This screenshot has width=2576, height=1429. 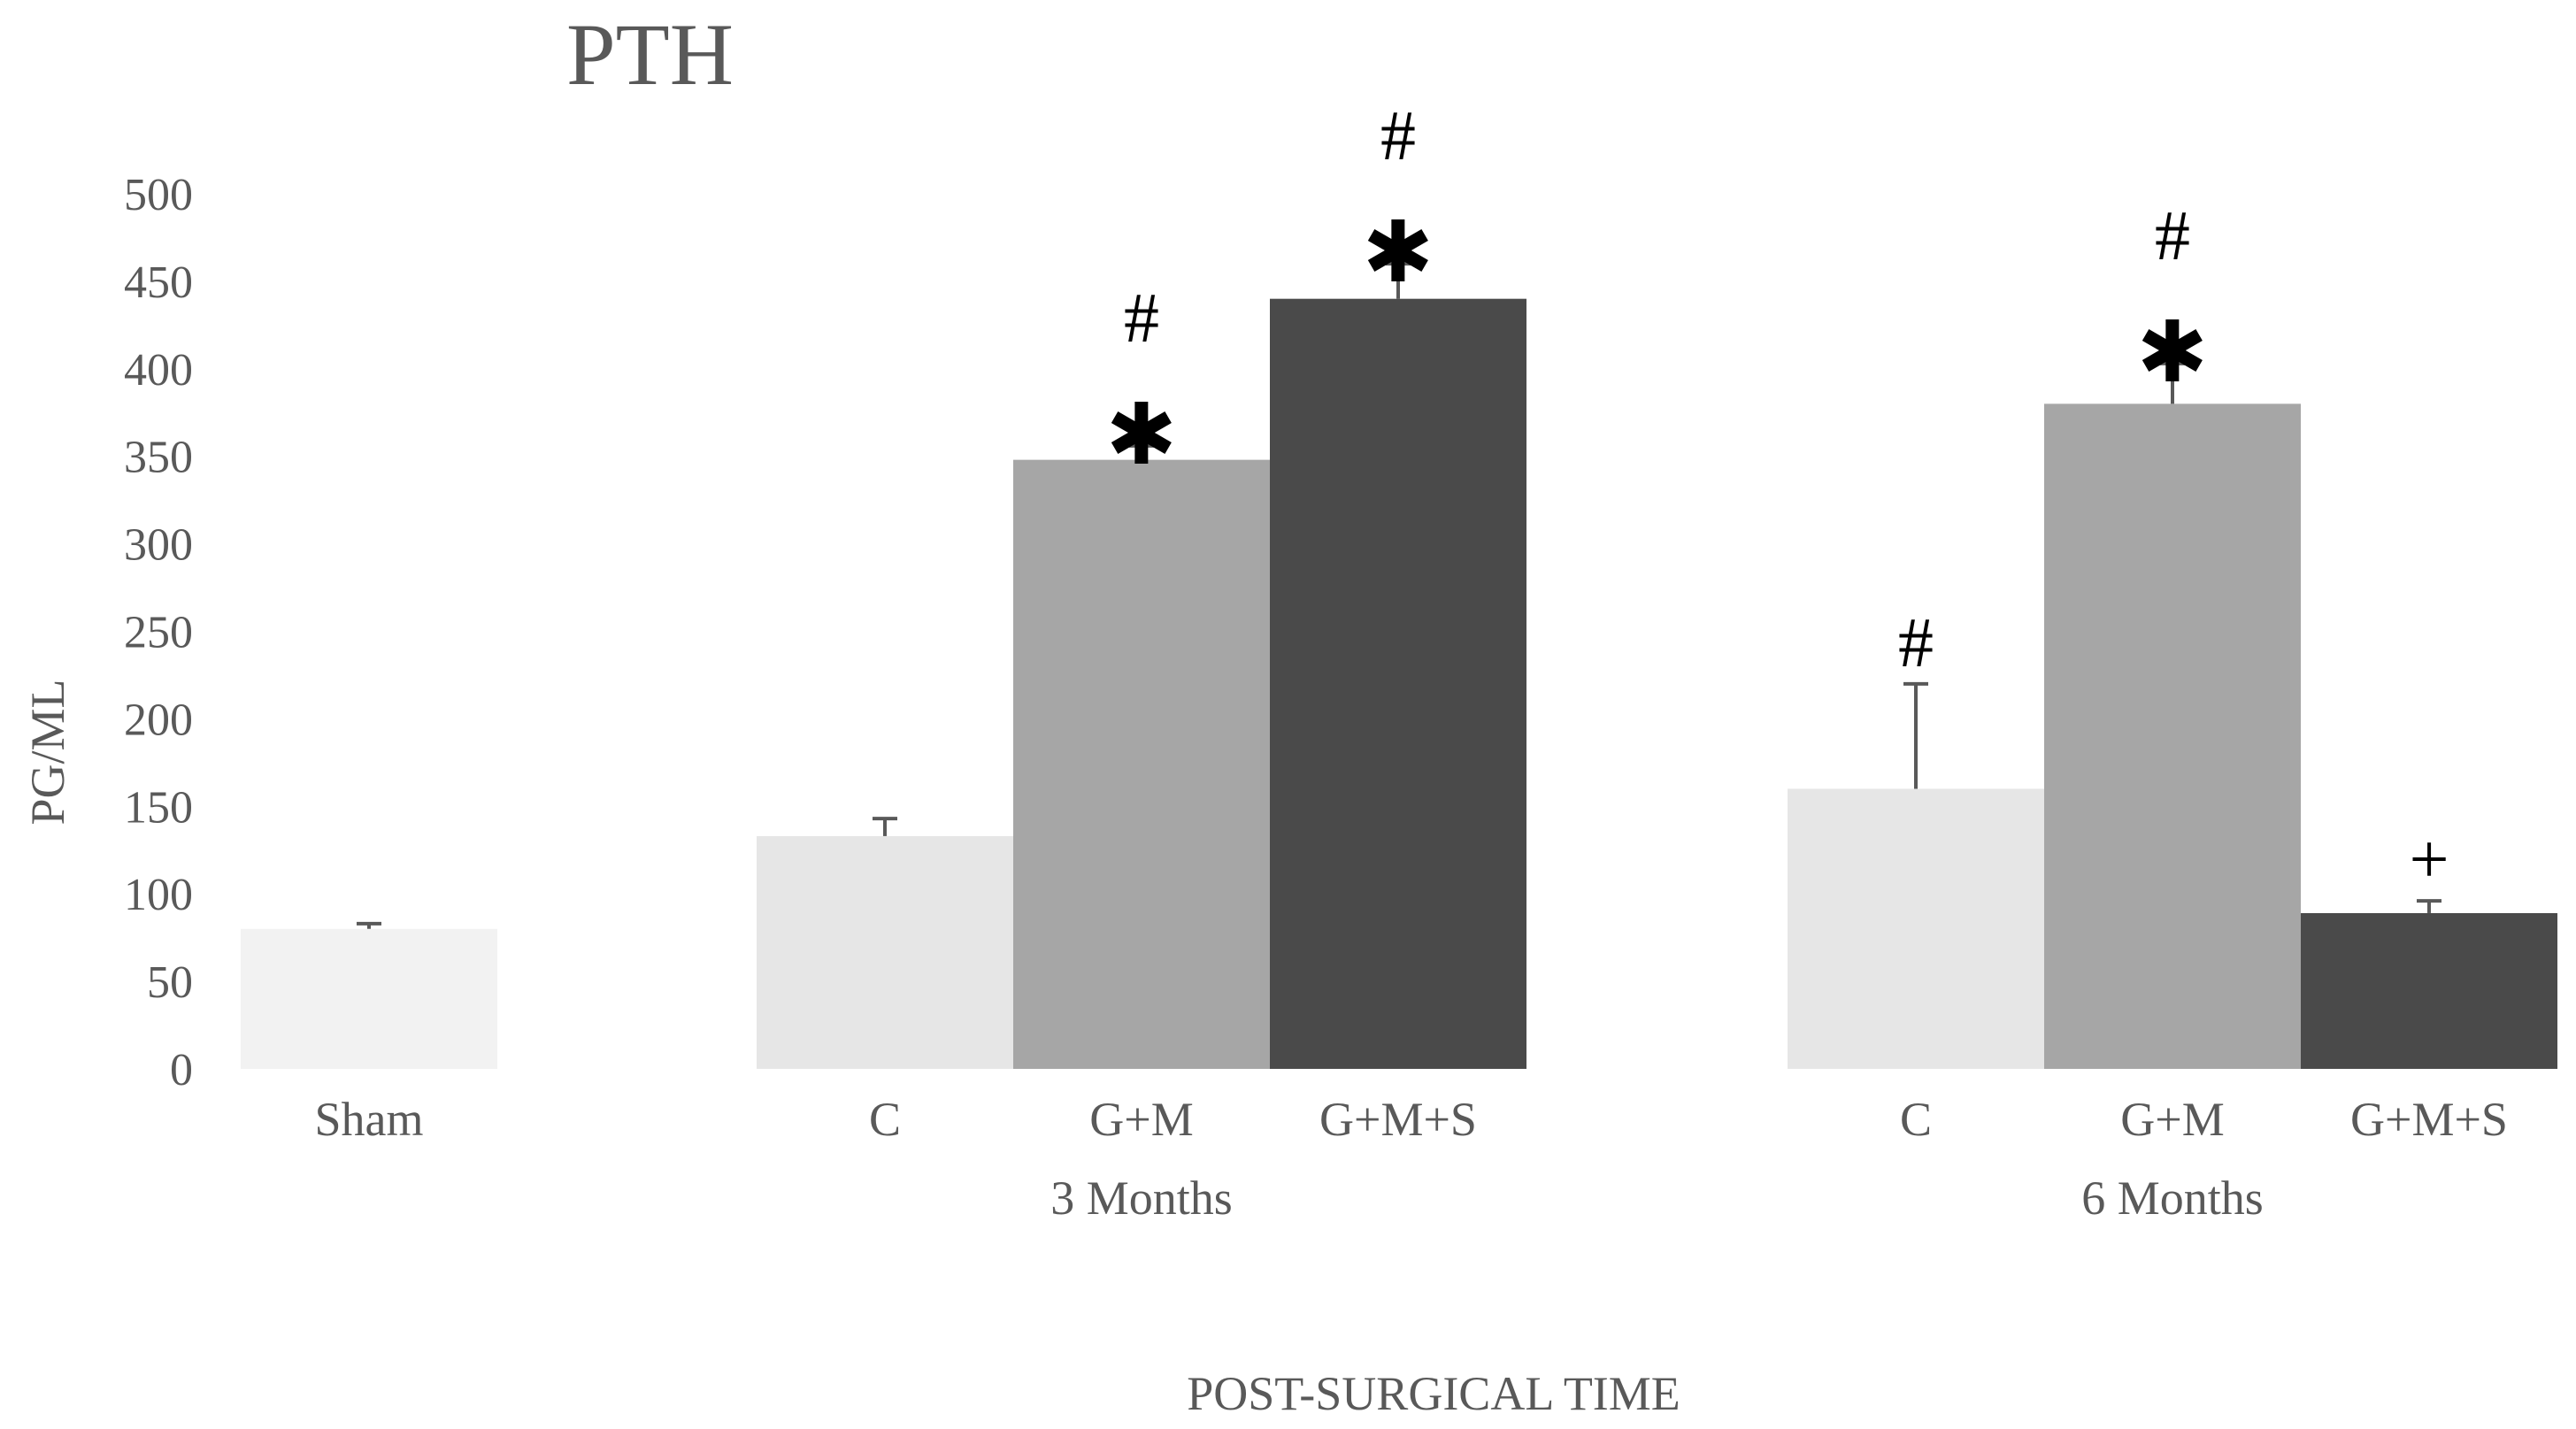 What do you see at coordinates (158, 720) in the screenshot?
I see `y-tick-label: 200` at bounding box center [158, 720].